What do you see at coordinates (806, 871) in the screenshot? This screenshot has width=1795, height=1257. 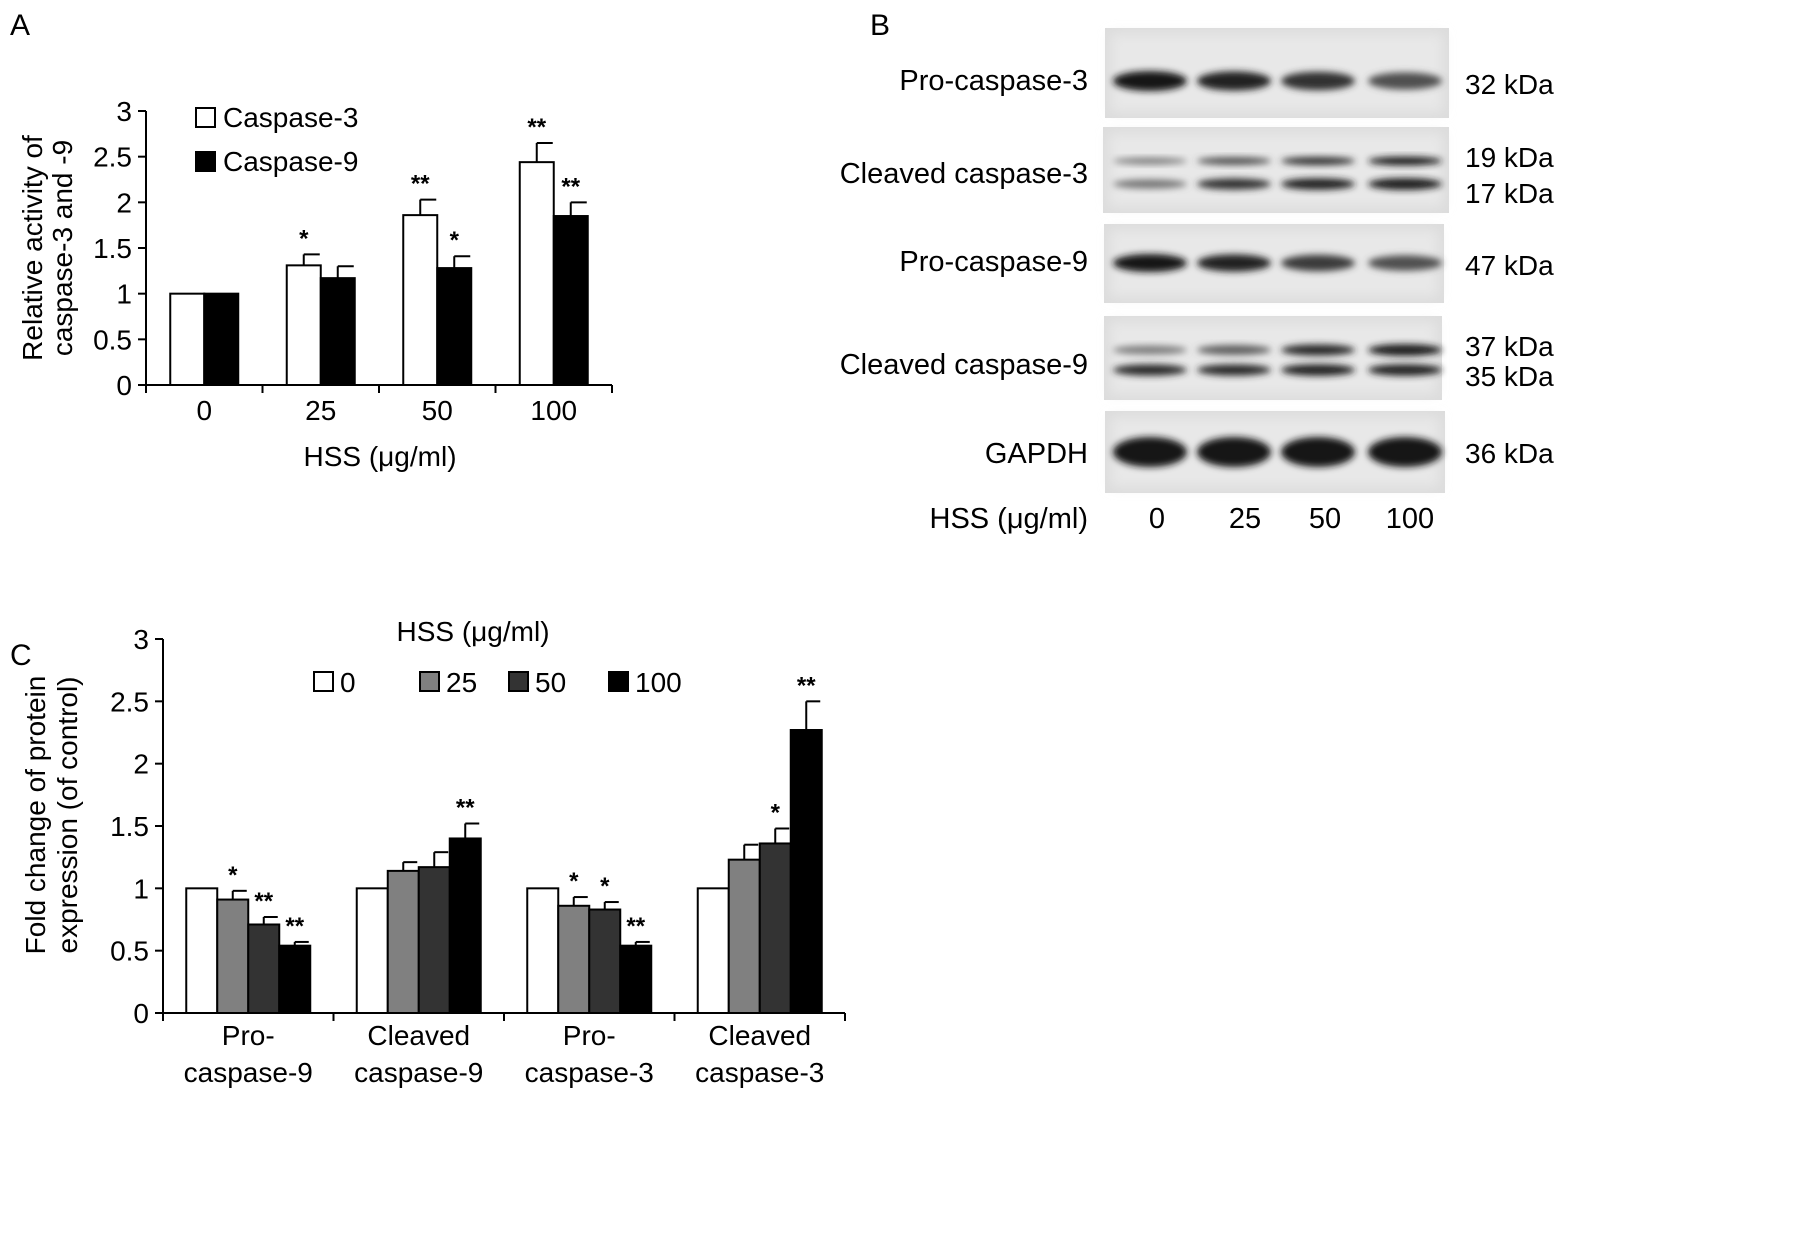 I see `bar-c-s3-c3` at bounding box center [806, 871].